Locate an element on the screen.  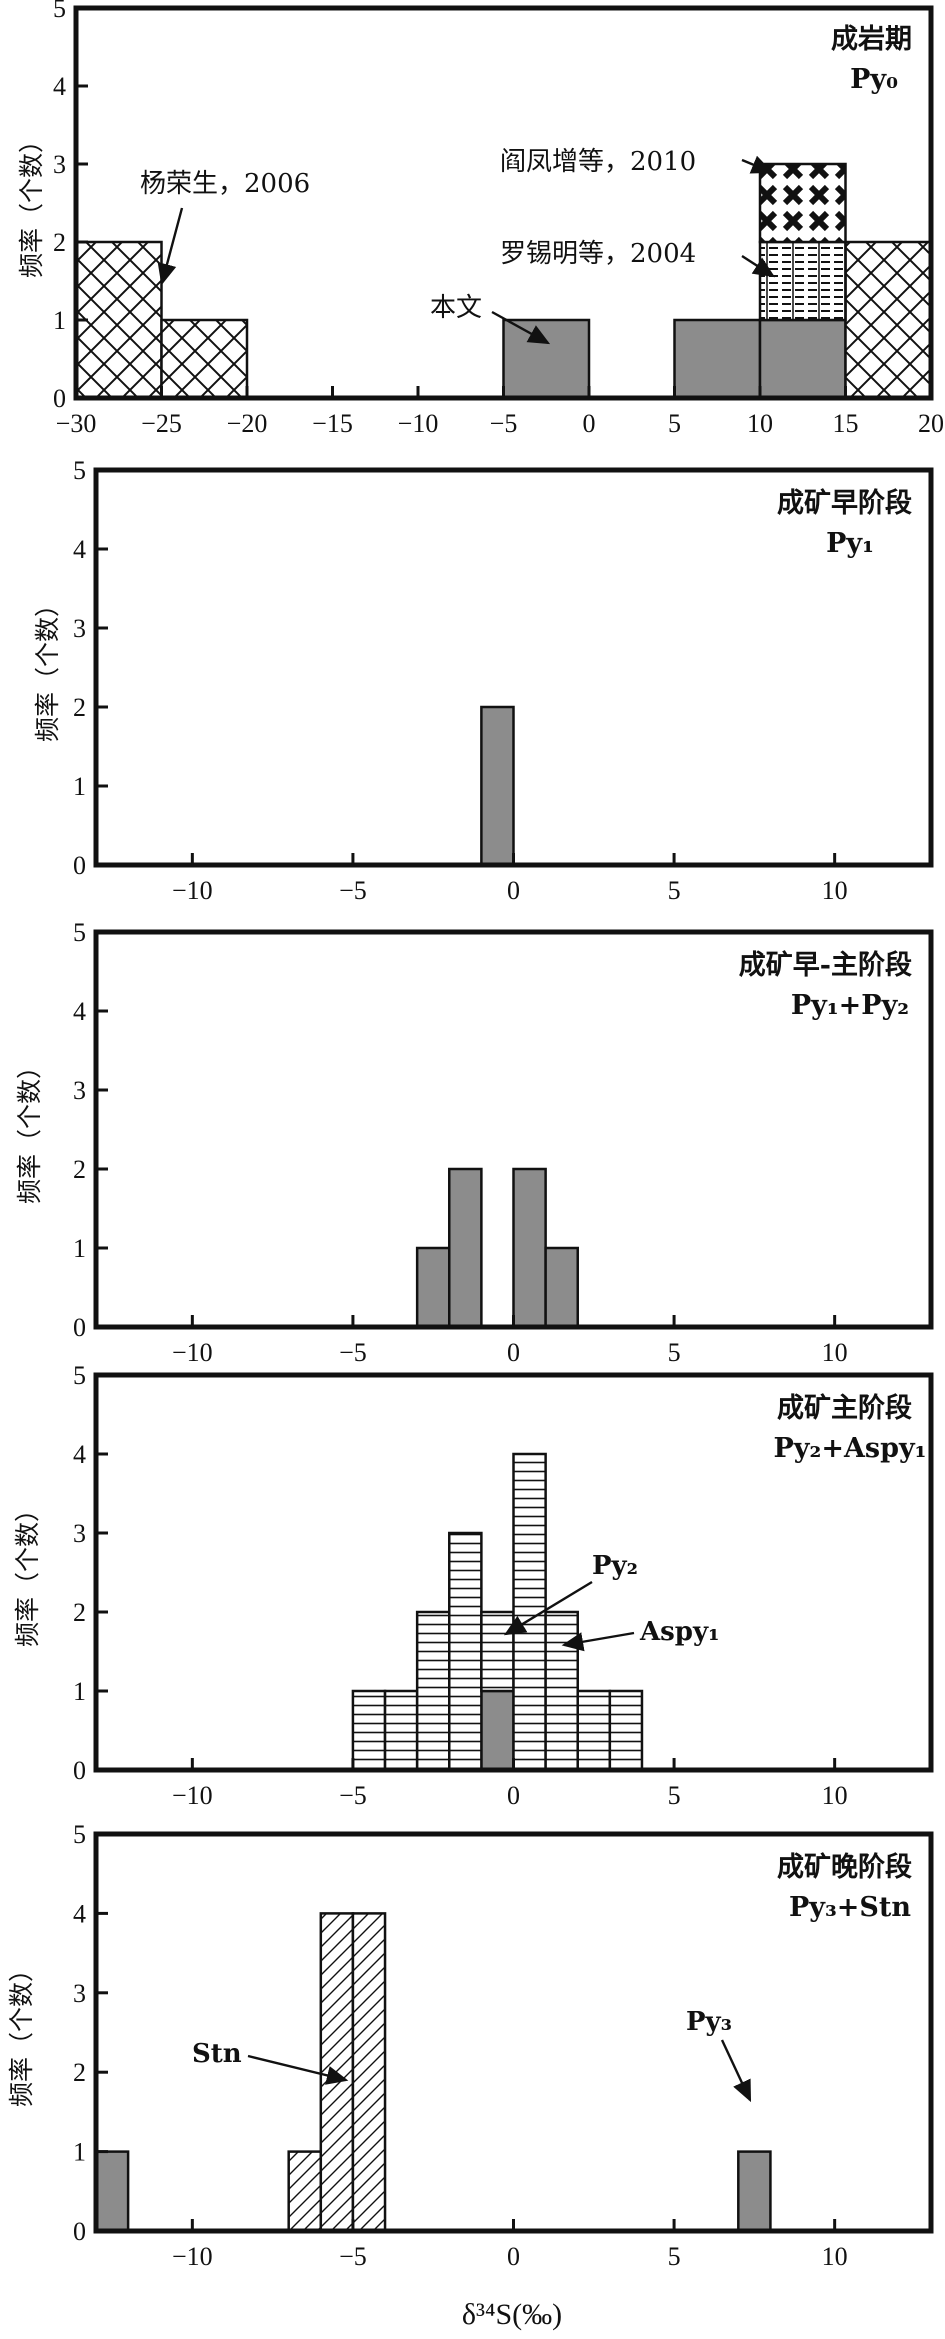
panel-title: 成矿早阶段 is located at coordinates (844, 503).